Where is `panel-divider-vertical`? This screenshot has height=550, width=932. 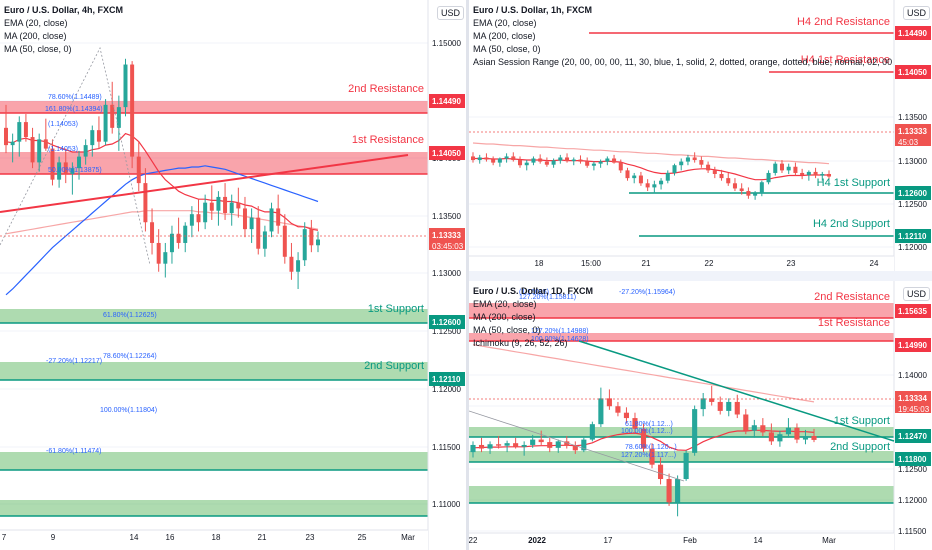 panel-divider-vertical is located at coordinates (467, 275).